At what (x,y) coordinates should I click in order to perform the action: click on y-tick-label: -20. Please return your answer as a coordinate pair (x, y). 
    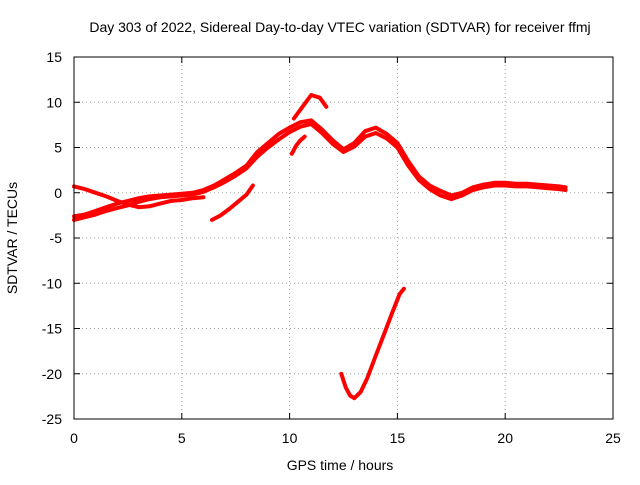
    Looking at the image, I should click on (52, 374).